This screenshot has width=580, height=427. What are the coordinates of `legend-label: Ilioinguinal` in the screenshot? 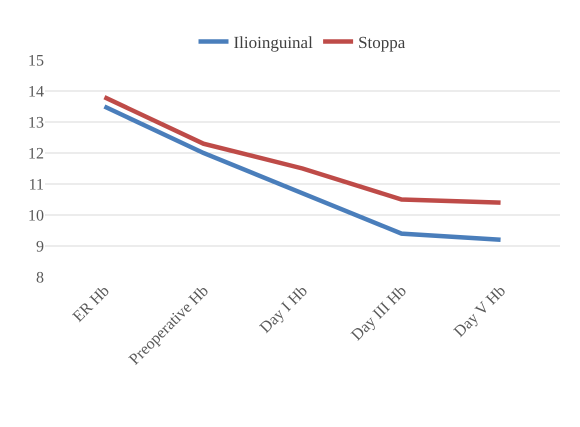 It's located at (274, 42).